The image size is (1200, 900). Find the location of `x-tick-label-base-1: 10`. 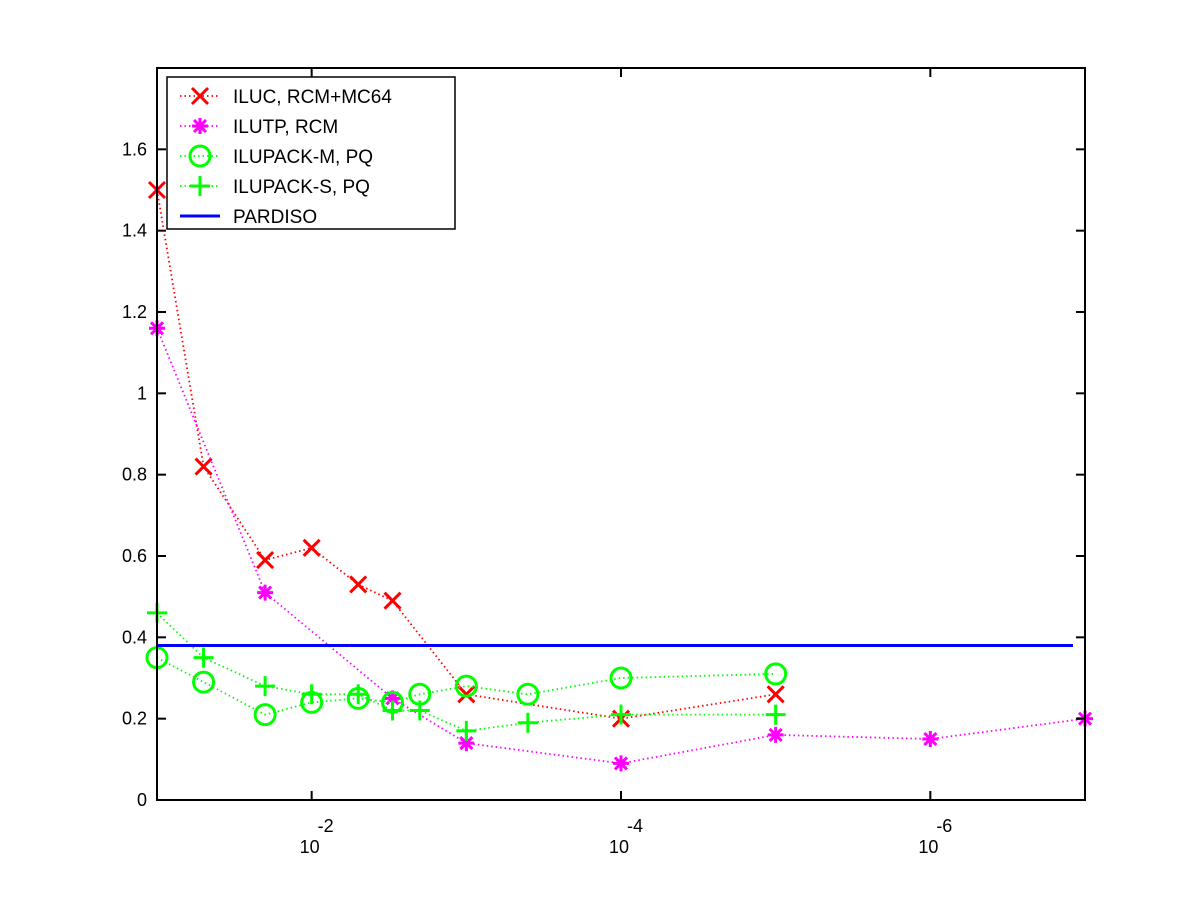

x-tick-label-base-1: 10 is located at coordinates (619, 847).